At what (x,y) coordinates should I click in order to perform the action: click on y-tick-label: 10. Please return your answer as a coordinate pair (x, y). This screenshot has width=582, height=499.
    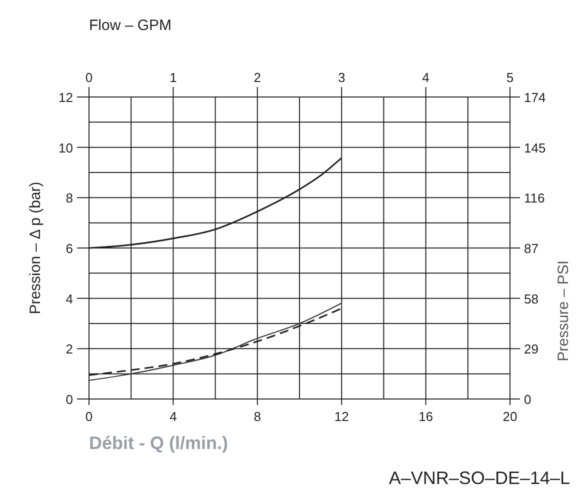
    Looking at the image, I should click on (65, 148).